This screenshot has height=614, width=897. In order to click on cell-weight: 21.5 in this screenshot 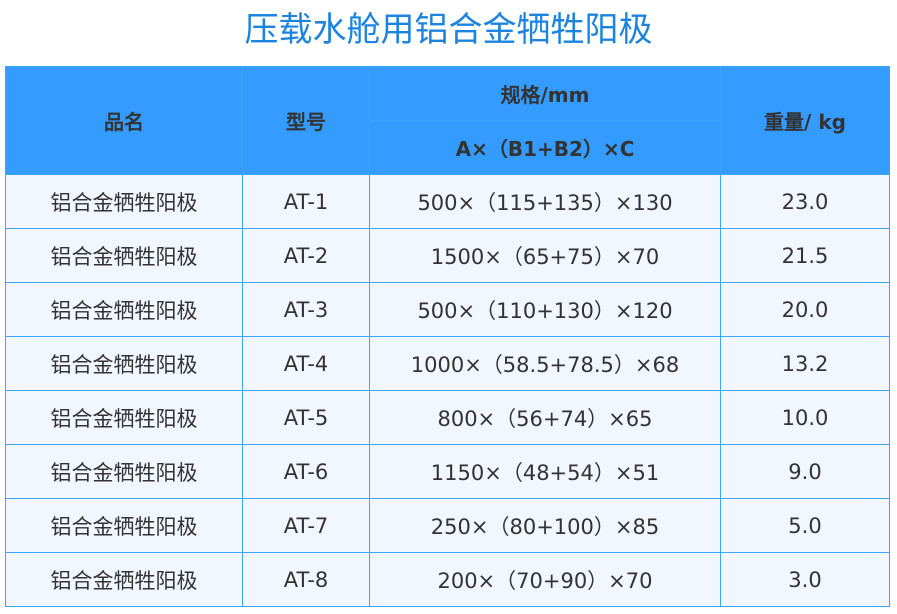, I will do `click(805, 255)`.